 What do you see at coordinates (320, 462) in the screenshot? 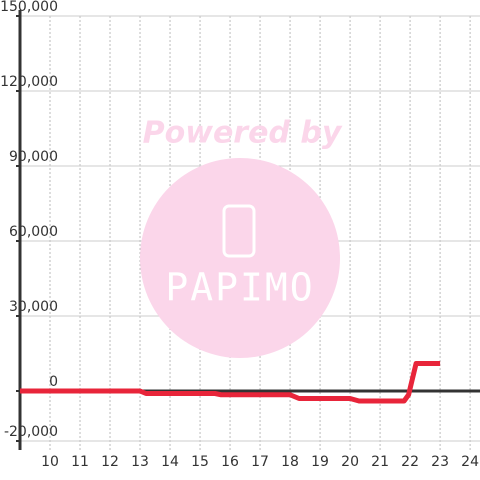
I see `x-tick-label: 19` at bounding box center [320, 462].